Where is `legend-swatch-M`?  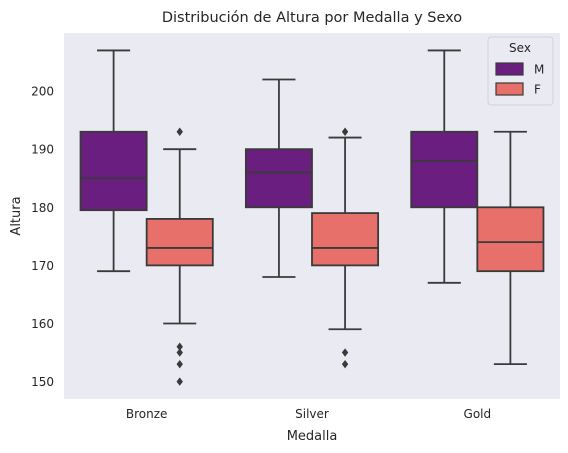
legend-swatch-M is located at coordinates (509, 69).